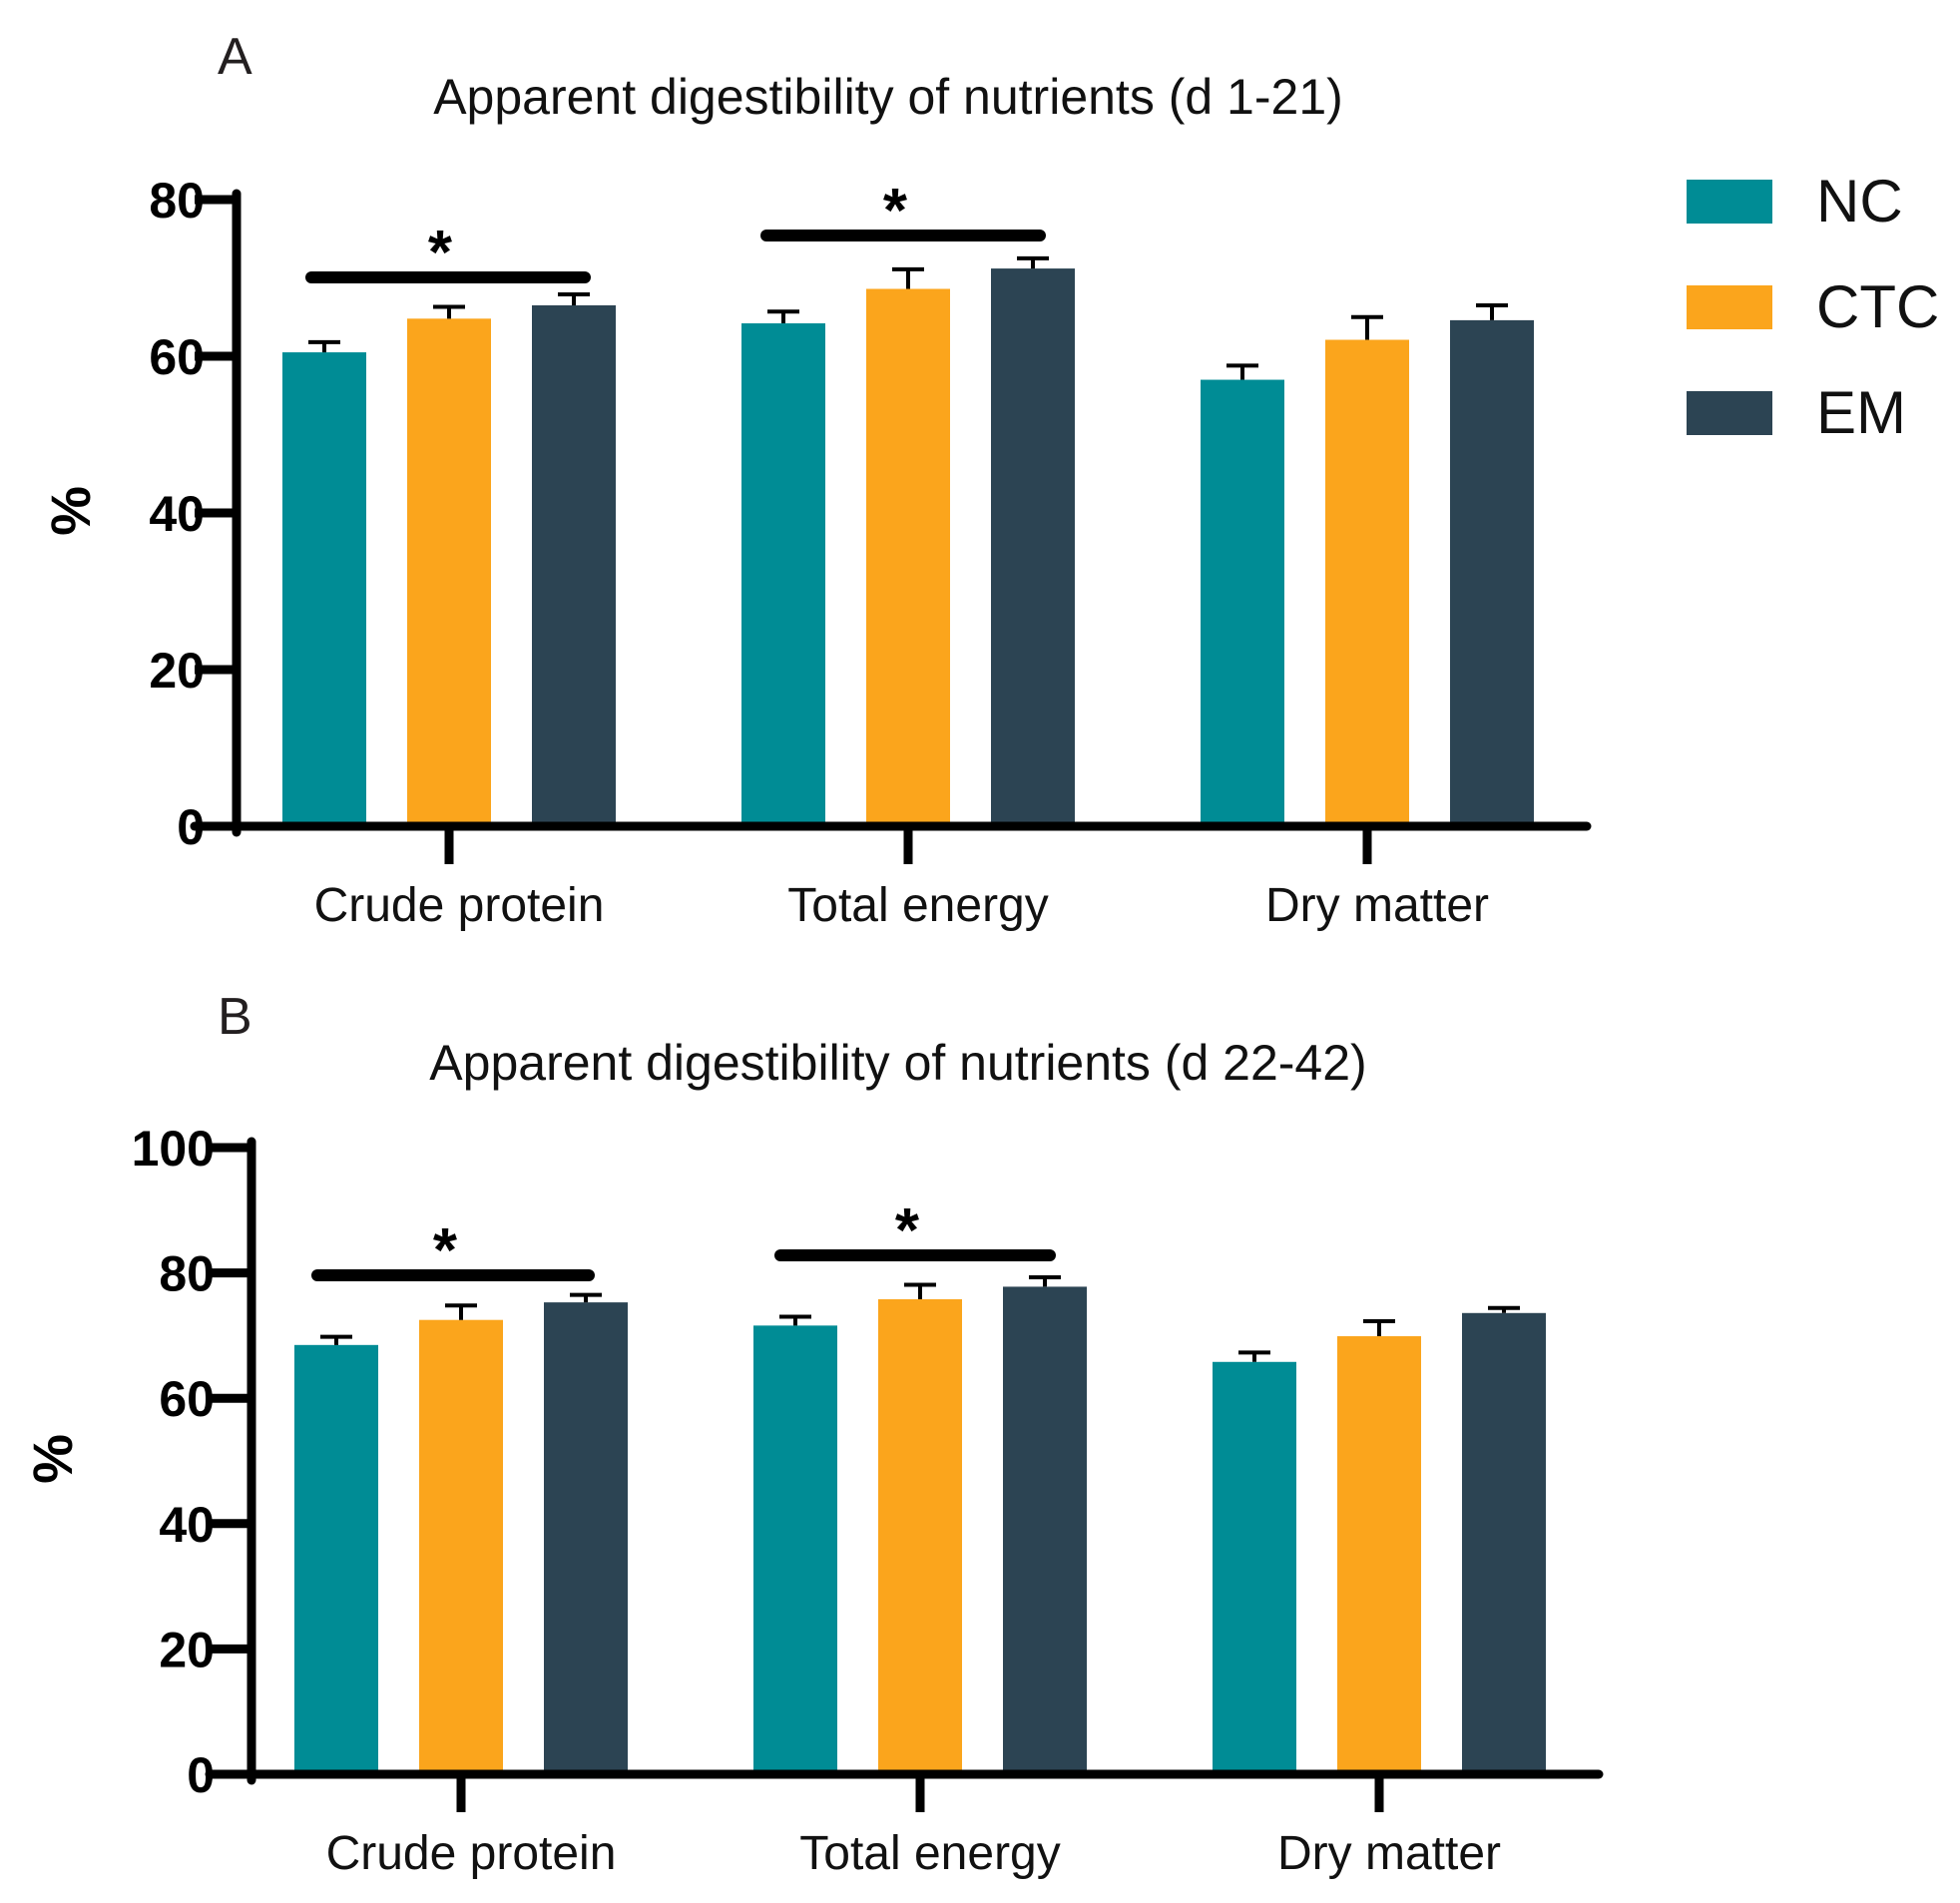 This screenshot has width=1960, height=1903. What do you see at coordinates (52, 1459) in the screenshot?
I see `panel-b-y-axis-label: %` at bounding box center [52, 1459].